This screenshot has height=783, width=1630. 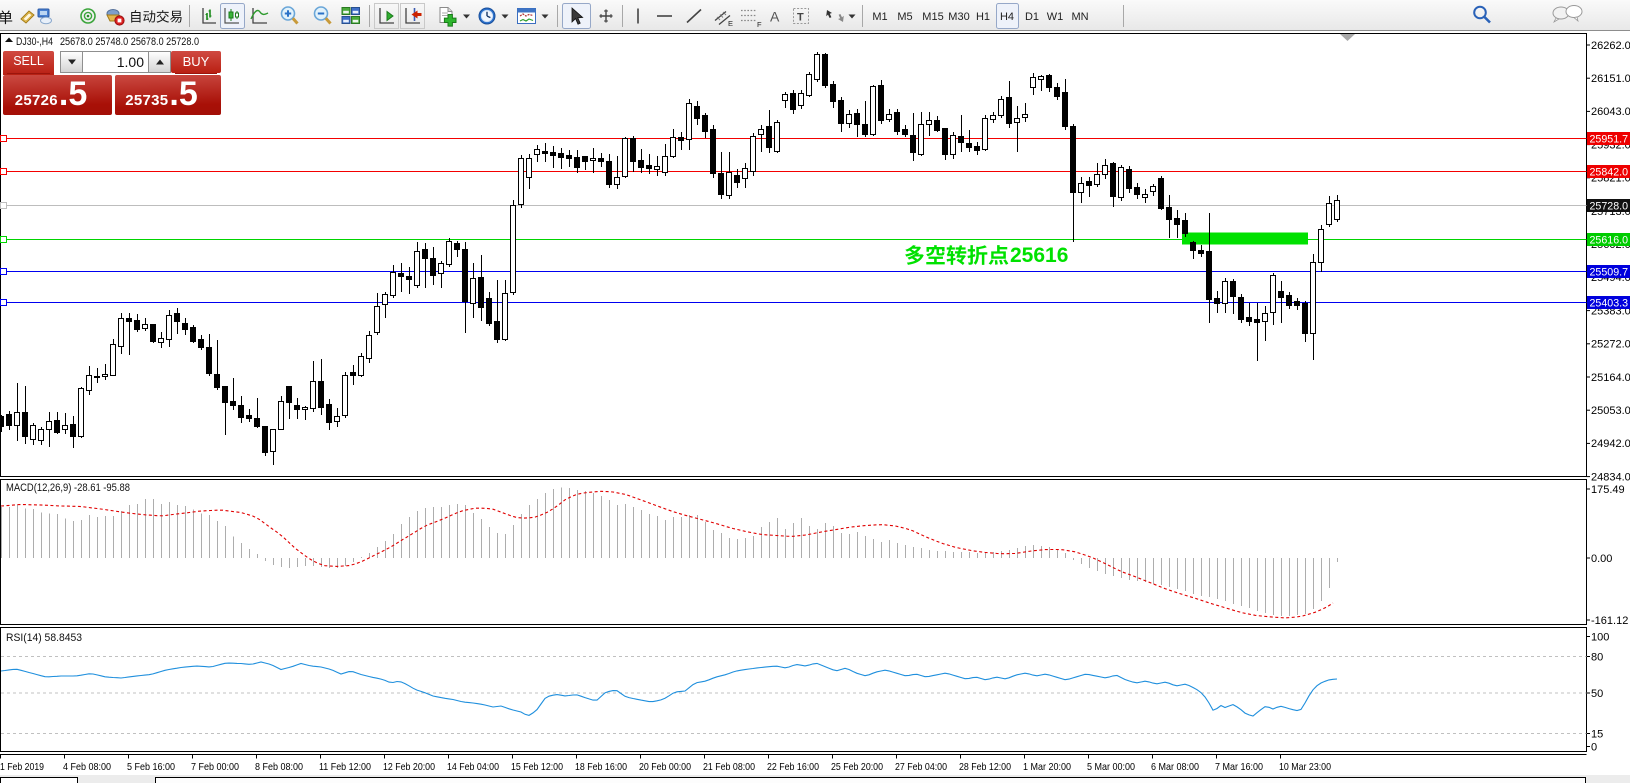 I want to click on svg-text: A, so click(x=775, y=17).